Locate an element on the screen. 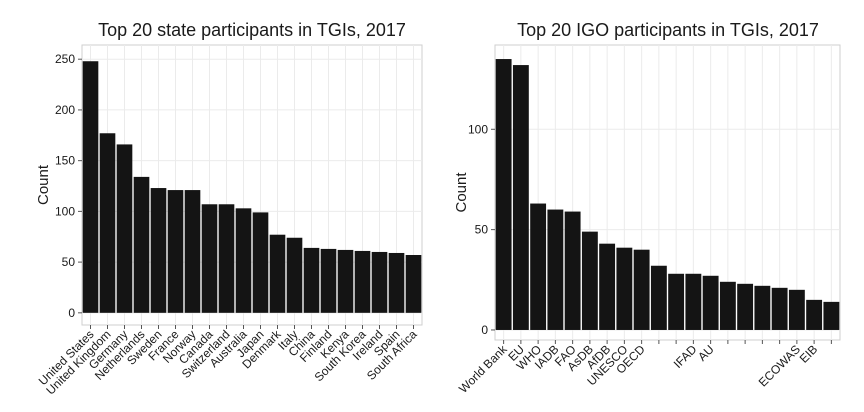 The height and width of the screenshot is (412, 864). y-tick-label: 150 is located at coordinates (65, 161).